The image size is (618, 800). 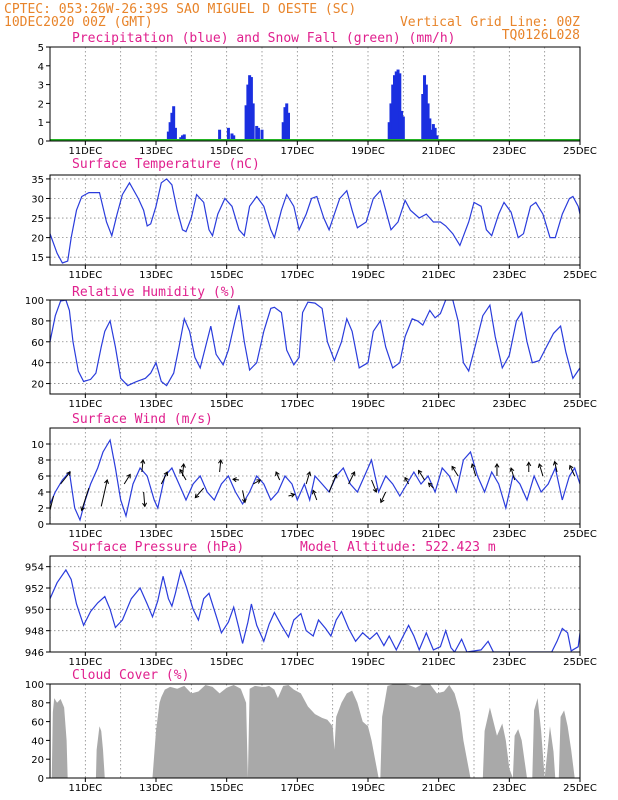 What do you see at coordinates (41, 123) in the screenshot?
I see `y-tick-label: 1` at bounding box center [41, 123].